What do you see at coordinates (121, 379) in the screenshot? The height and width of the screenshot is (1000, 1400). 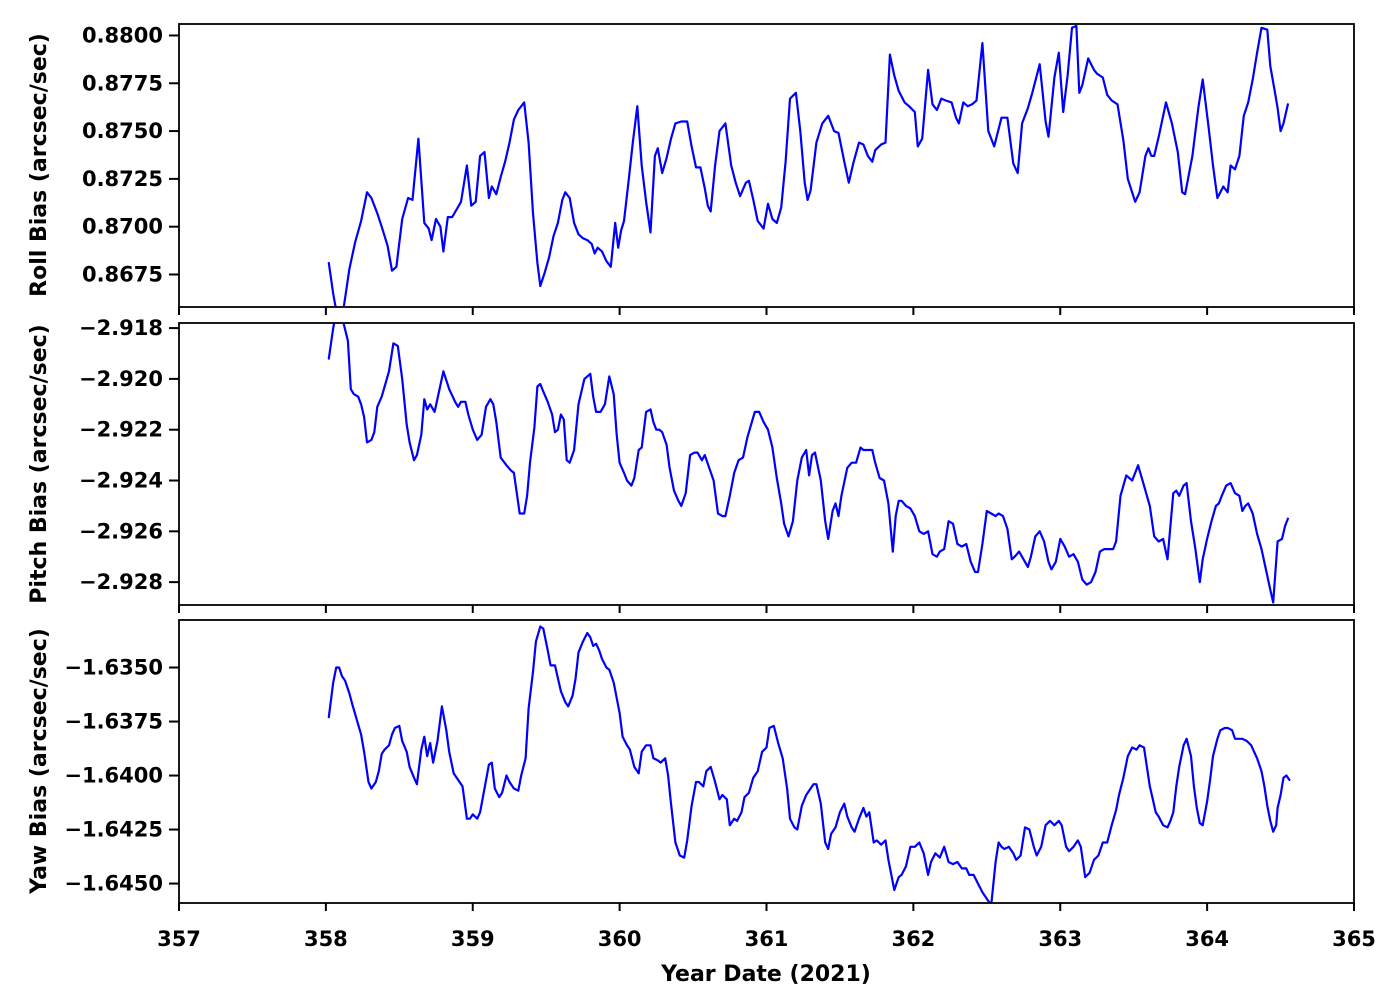 I see `pitch-y-tick-label: −2.920` at bounding box center [121, 379].